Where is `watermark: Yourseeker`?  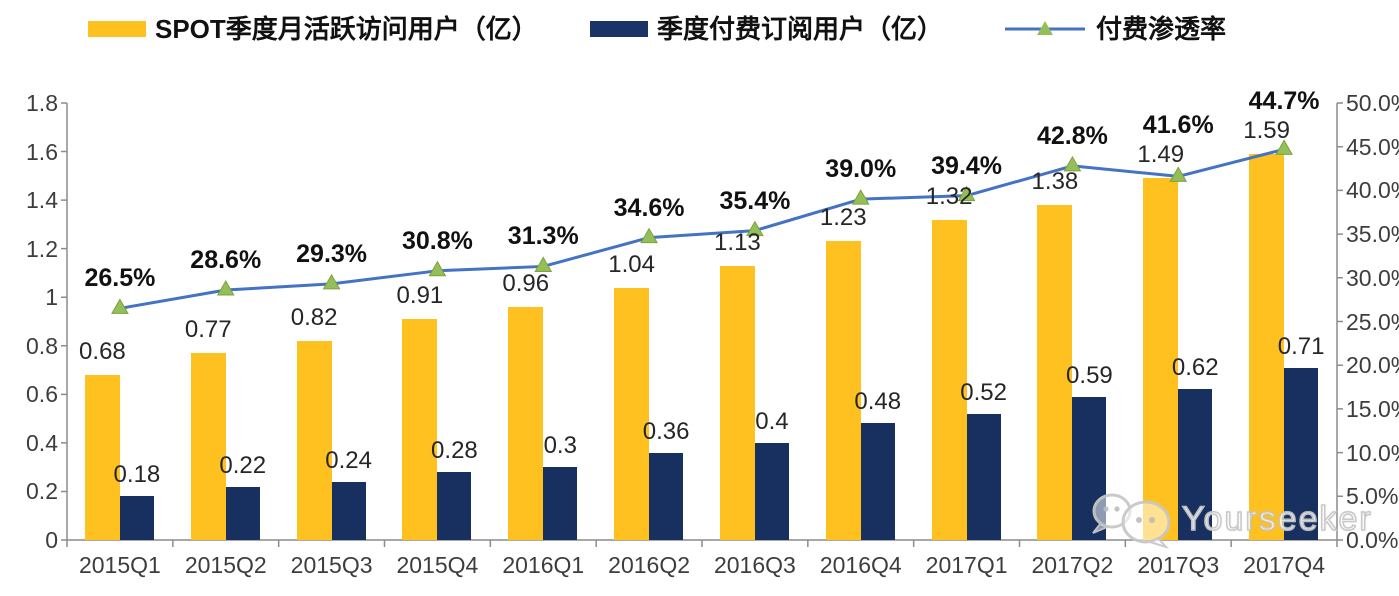
watermark: Yourseeker is located at coordinates (1229, 519).